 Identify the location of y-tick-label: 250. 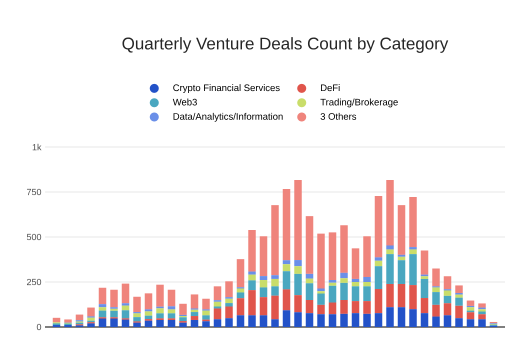
(34, 282).